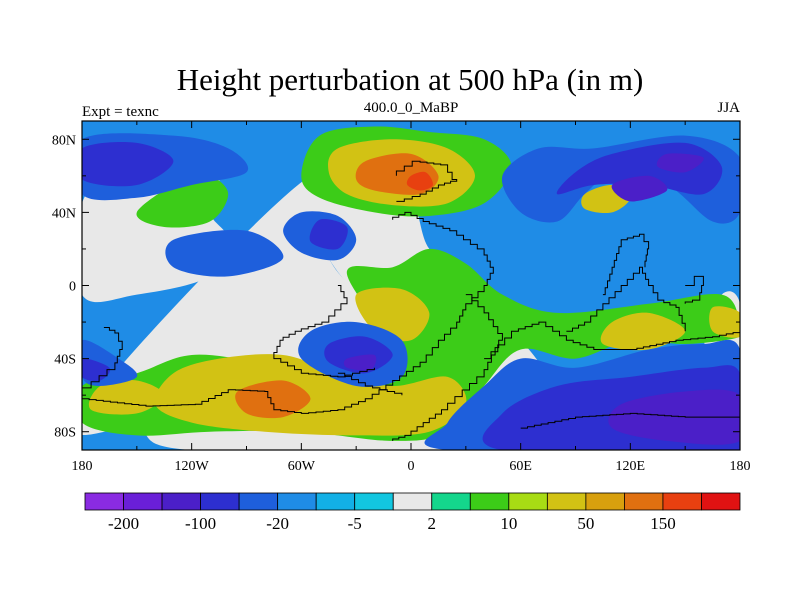 This screenshot has height=600, width=800. Describe the element at coordinates (328, 234) in the screenshot. I see `contour-region-level--5-4` at that location.